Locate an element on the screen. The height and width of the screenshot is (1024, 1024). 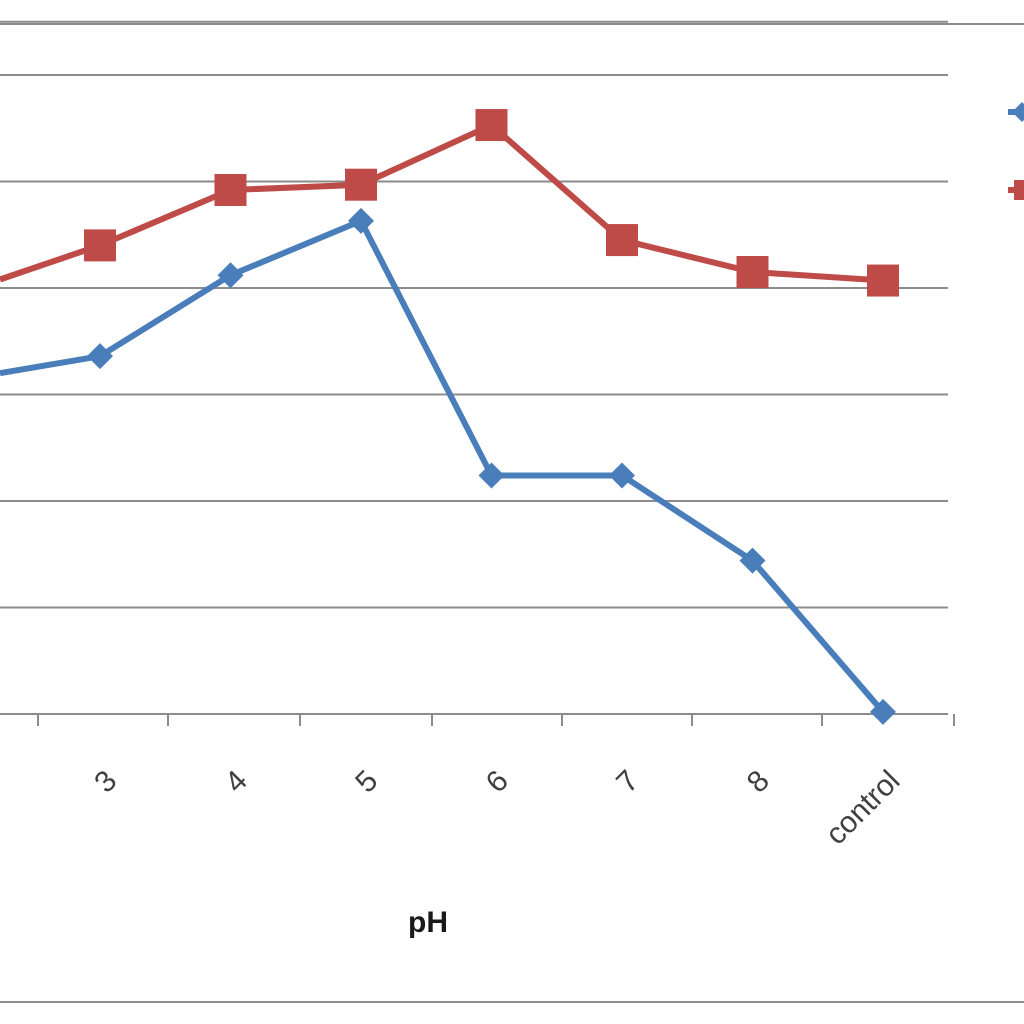
x-tick-label: 6 is located at coordinates (497, 781).